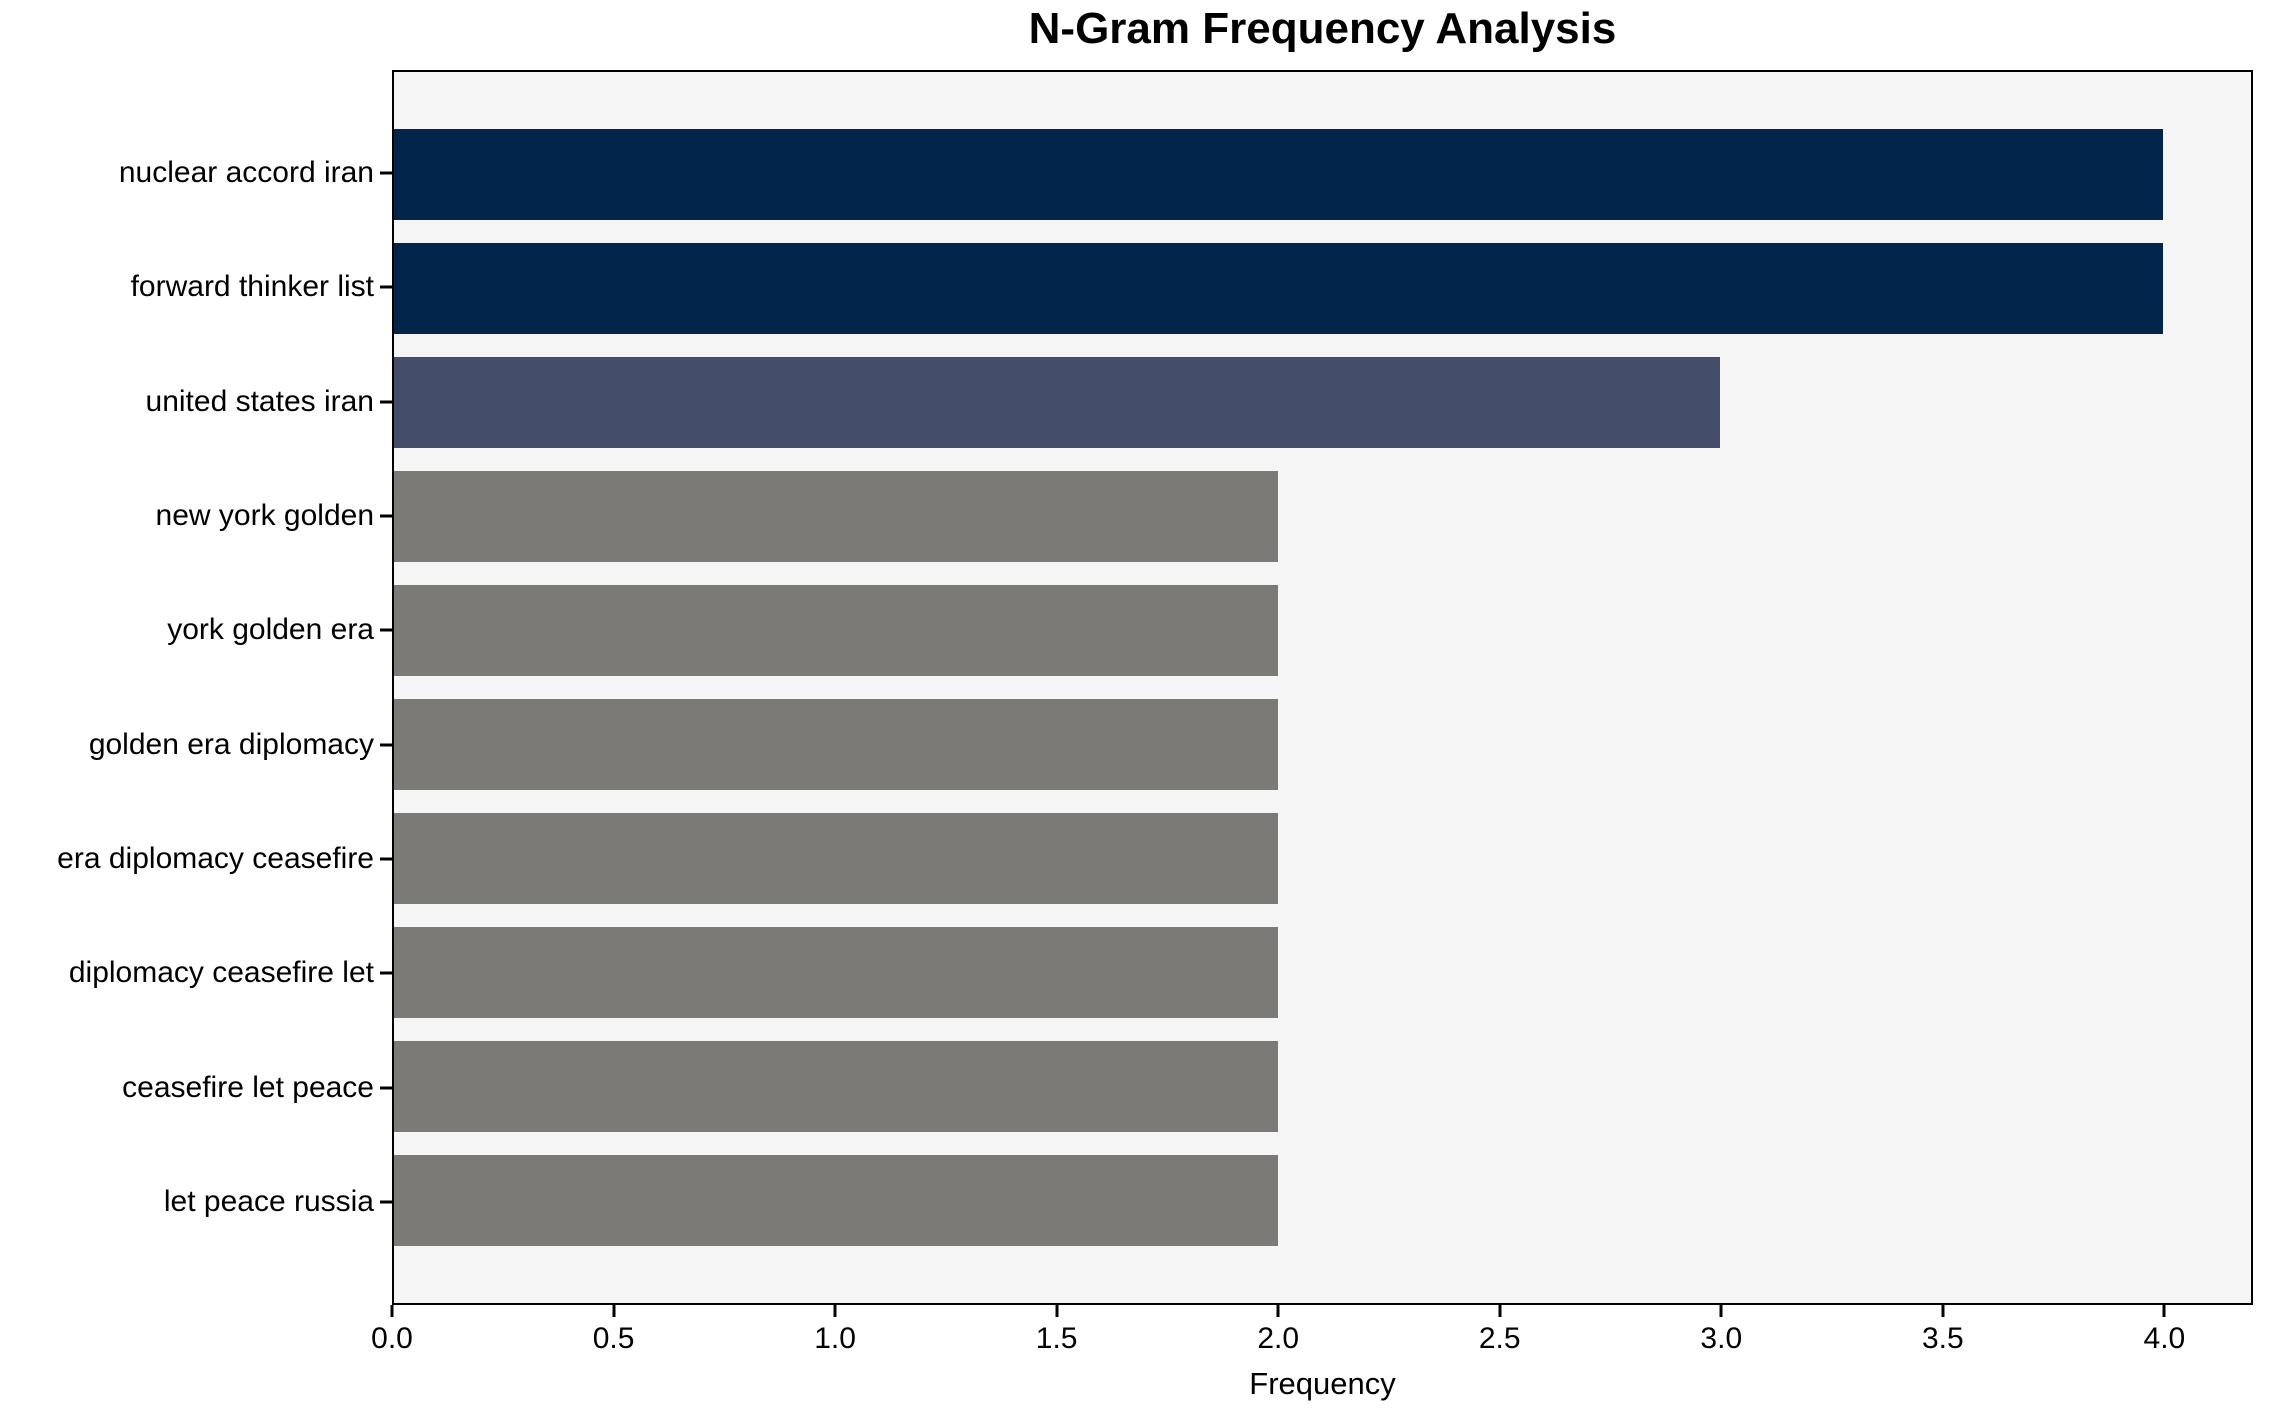 The width and height of the screenshot is (2271, 1414). Describe the element at coordinates (385, 687) in the screenshot. I see `y-axis-ticks` at that location.